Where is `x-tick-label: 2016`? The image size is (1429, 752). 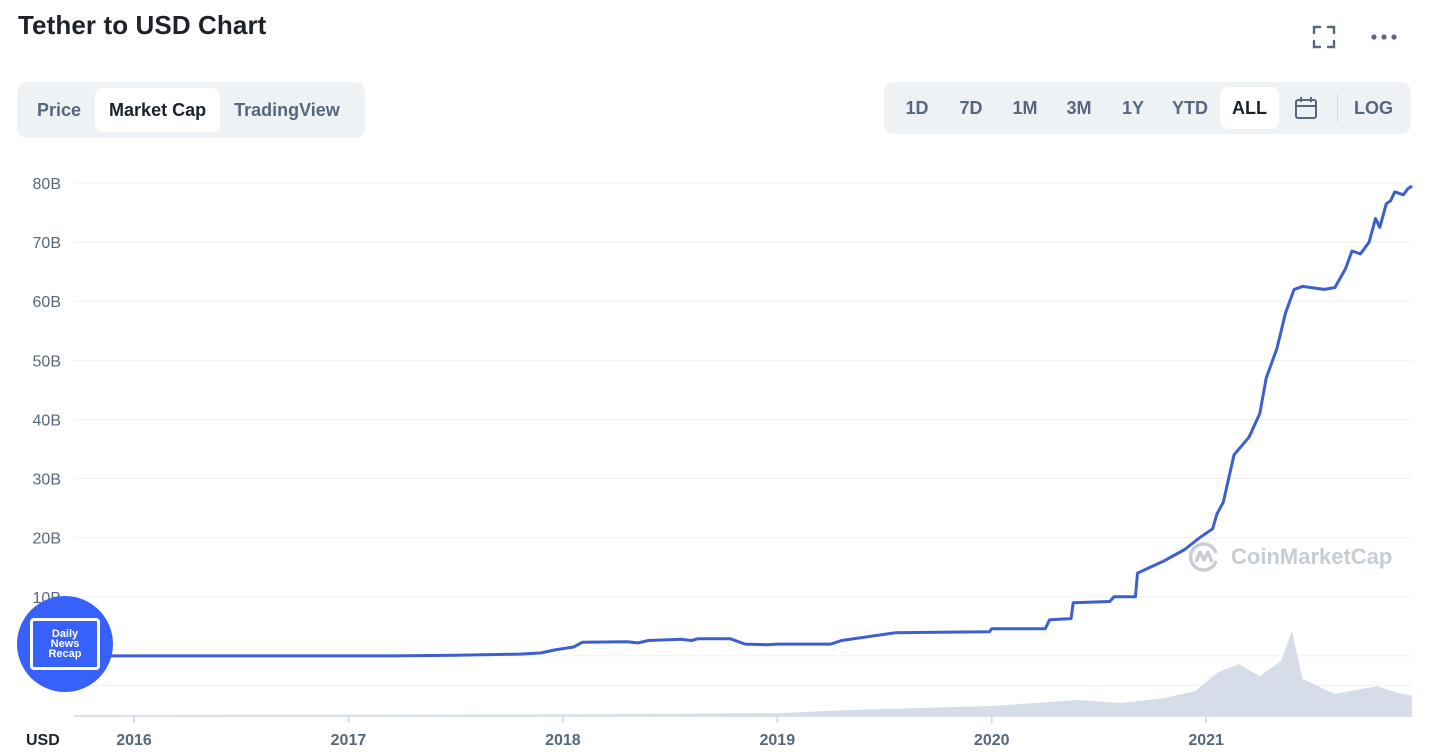
x-tick-label: 2016 is located at coordinates (134, 740).